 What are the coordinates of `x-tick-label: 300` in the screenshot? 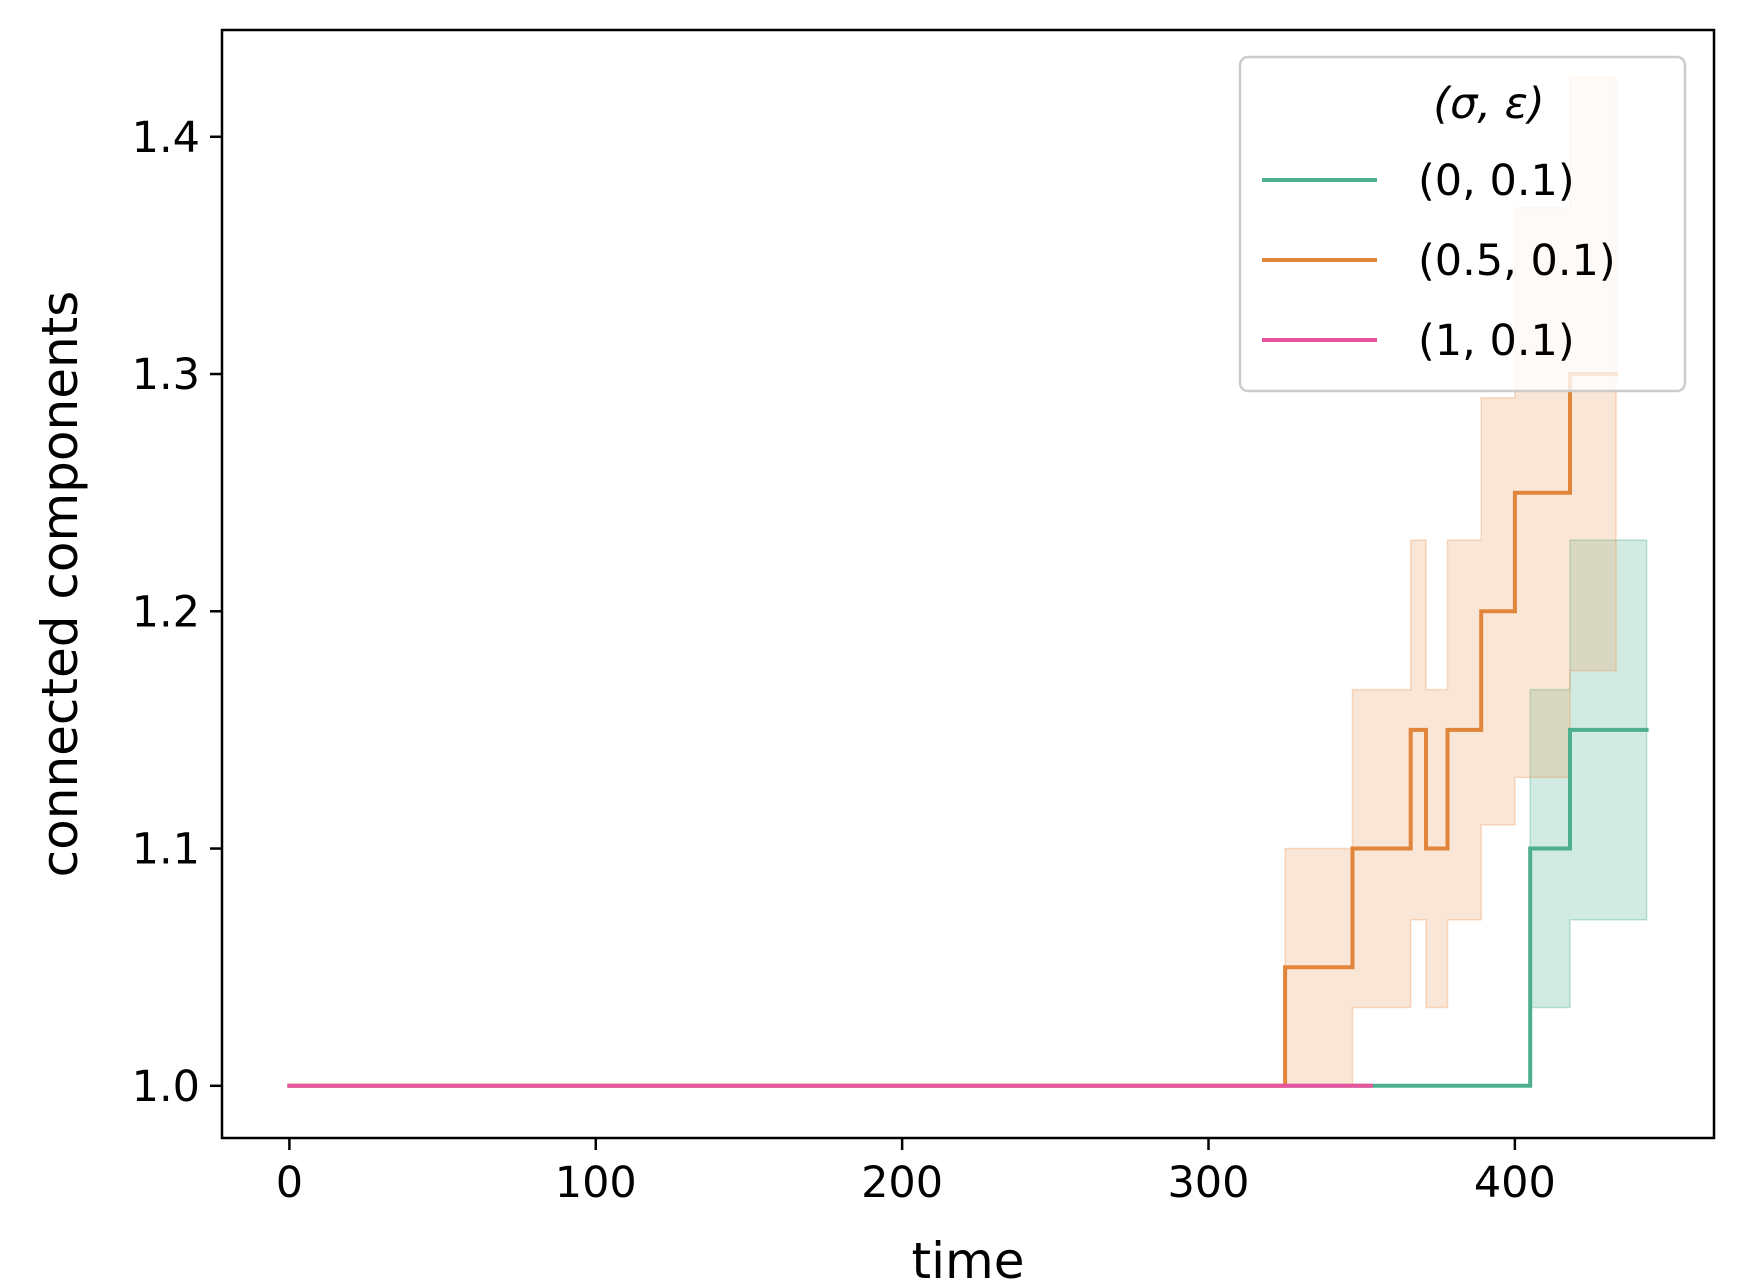 It's located at (1208, 1183).